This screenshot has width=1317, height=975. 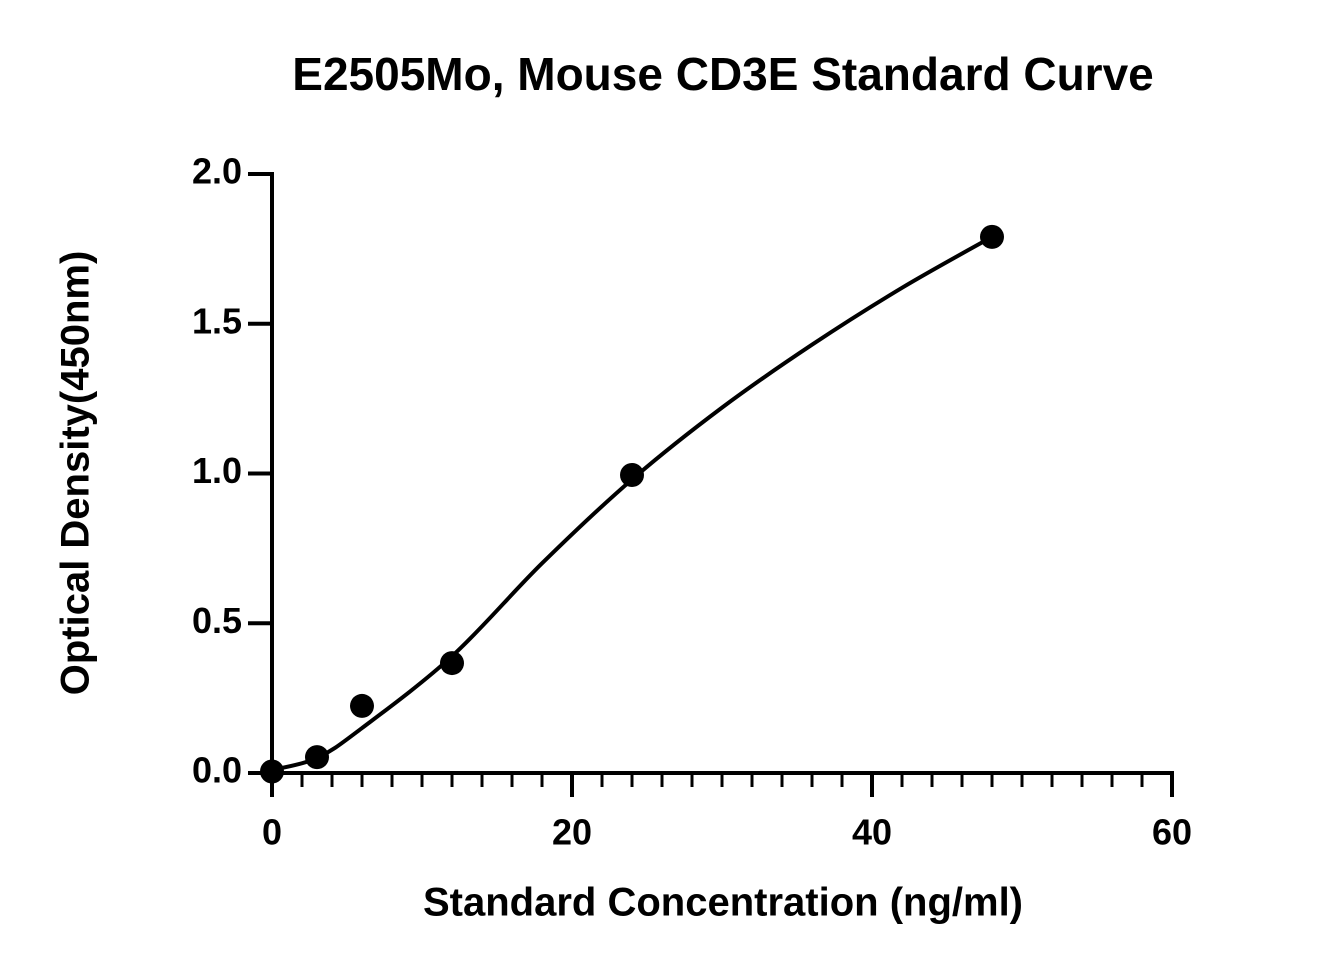 What do you see at coordinates (217, 470) in the screenshot?
I see `y-tick-label: 1.0` at bounding box center [217, 470].